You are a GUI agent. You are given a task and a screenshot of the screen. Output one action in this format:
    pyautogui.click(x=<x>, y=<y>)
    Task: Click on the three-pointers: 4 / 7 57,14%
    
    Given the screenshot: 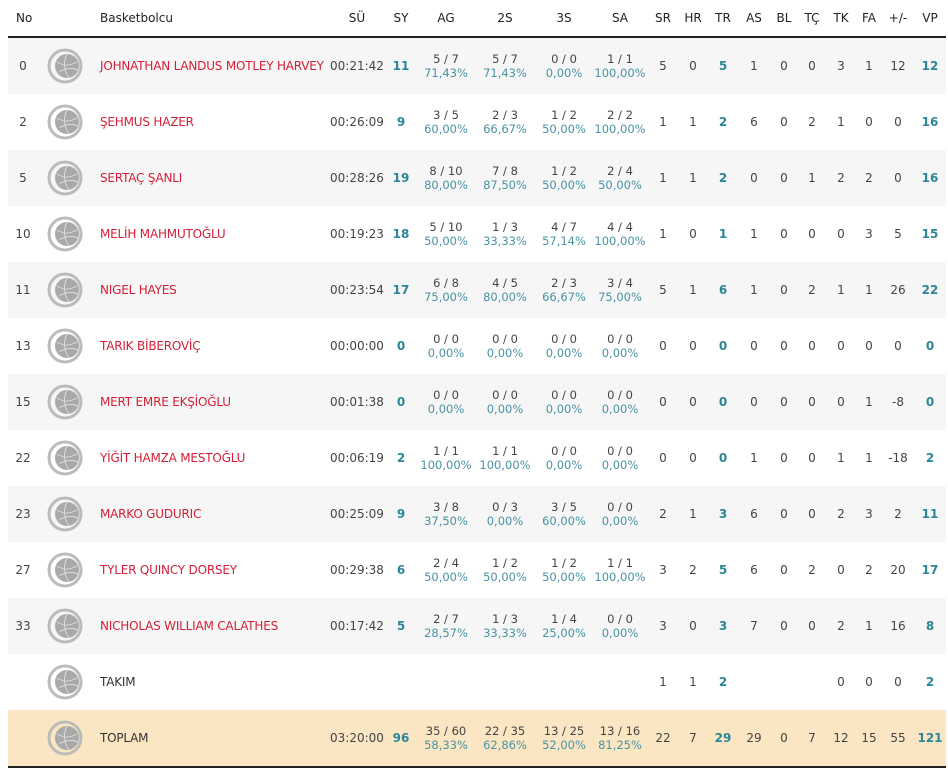 What is the action you would take?
    pyautogui.click(x=564, y=234)
    